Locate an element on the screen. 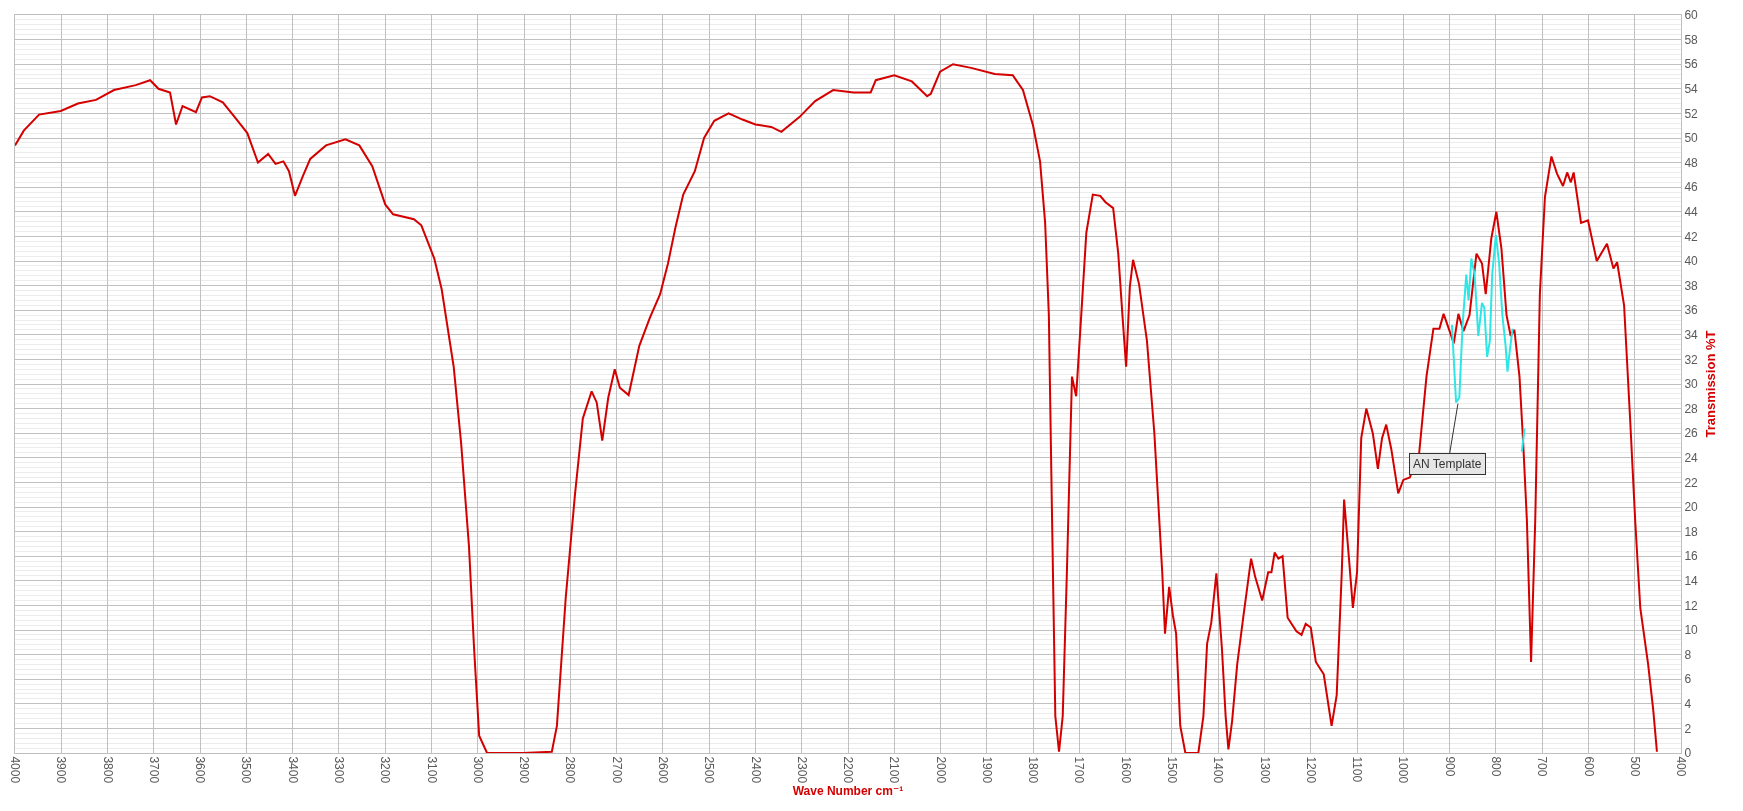 This screenshot has width=1743, height=811. x-tick-label: 4000 is located at coordinates (15, 770).